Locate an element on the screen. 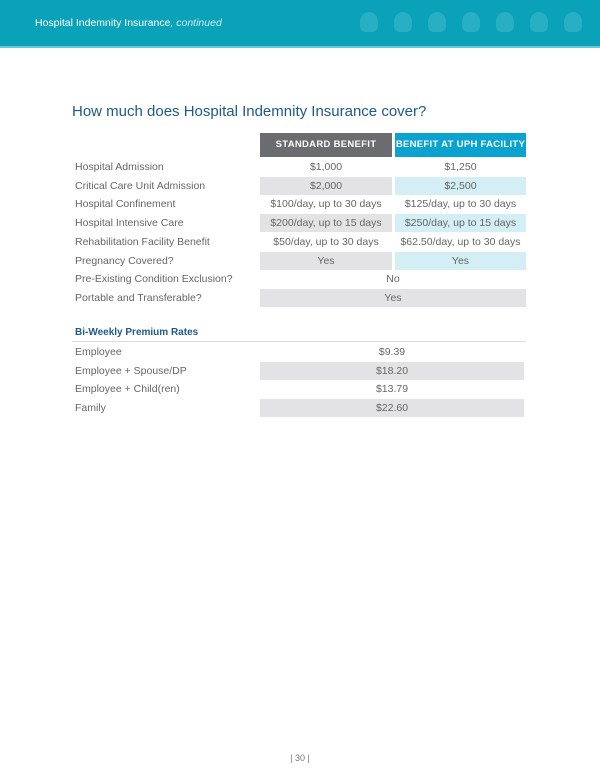 The image size is (600, 776). row-label: Critical Care Unit Admission is located at coordinates (140, 185).